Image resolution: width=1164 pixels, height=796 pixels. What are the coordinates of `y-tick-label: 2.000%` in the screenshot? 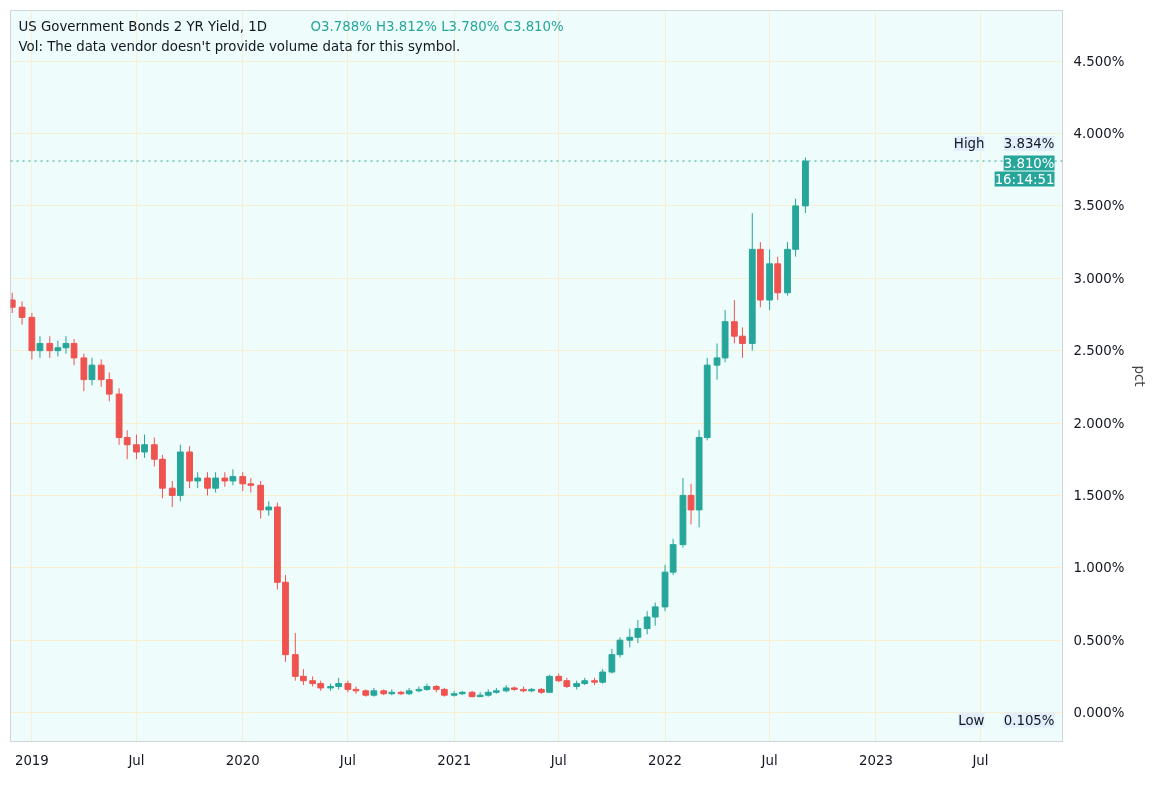 It's located at (1099, 423).